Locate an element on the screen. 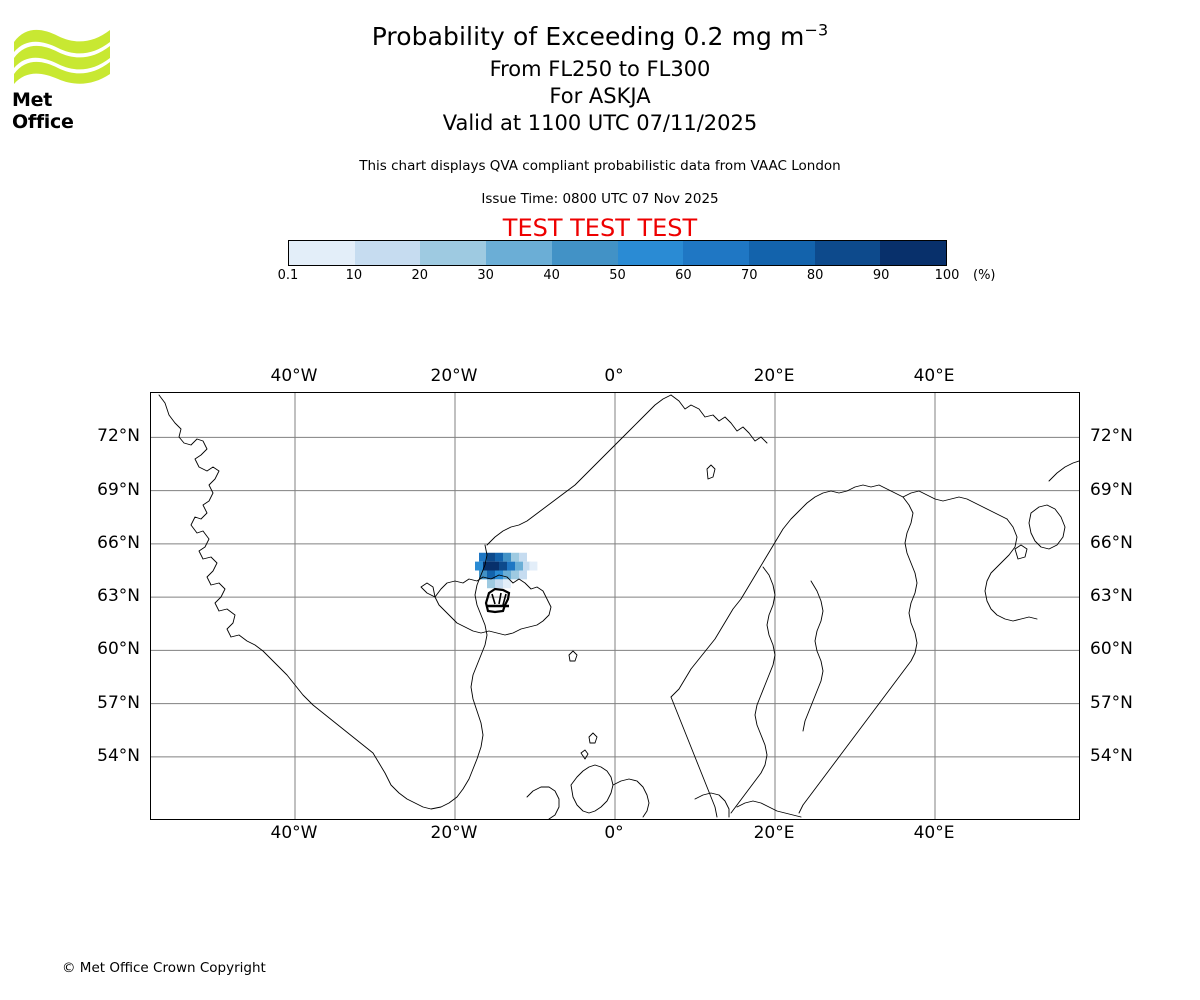 This screenshot has height=1000, width=1200. kola-peninsula-coast is located at coordinates (955, 505).